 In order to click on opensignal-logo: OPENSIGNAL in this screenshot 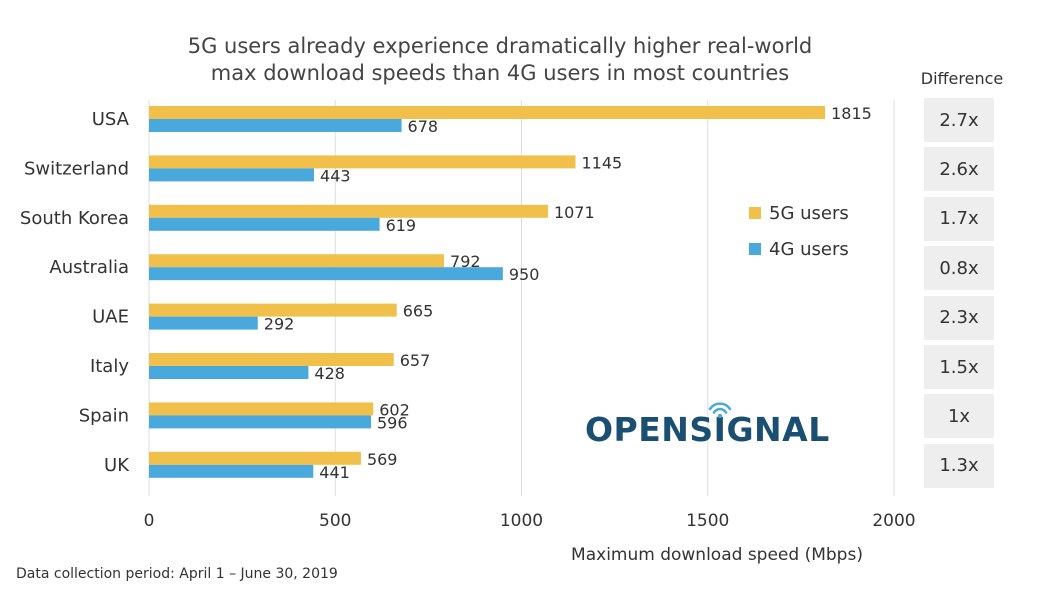, I will do `click(707, 425)`.